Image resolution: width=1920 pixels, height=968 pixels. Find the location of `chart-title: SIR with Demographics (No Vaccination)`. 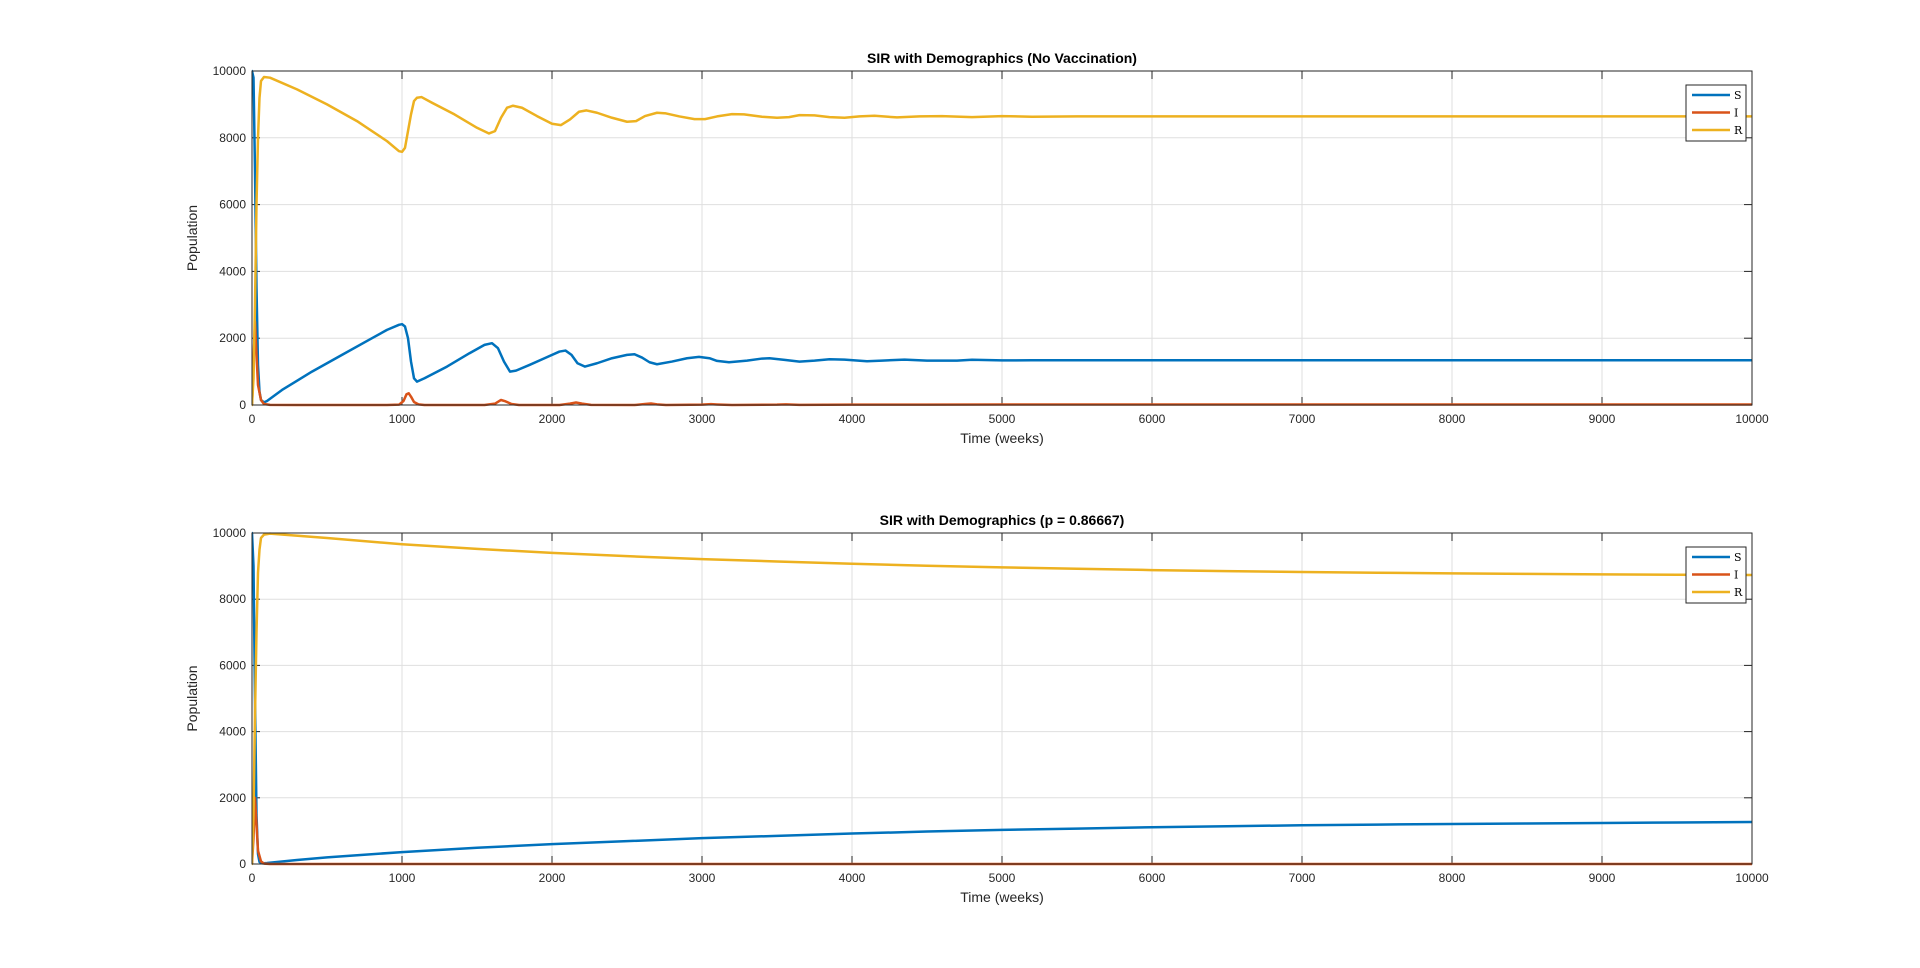

chart-title: SIR with Demographics (No Vaccination) is located at coordinates (1002, 58).